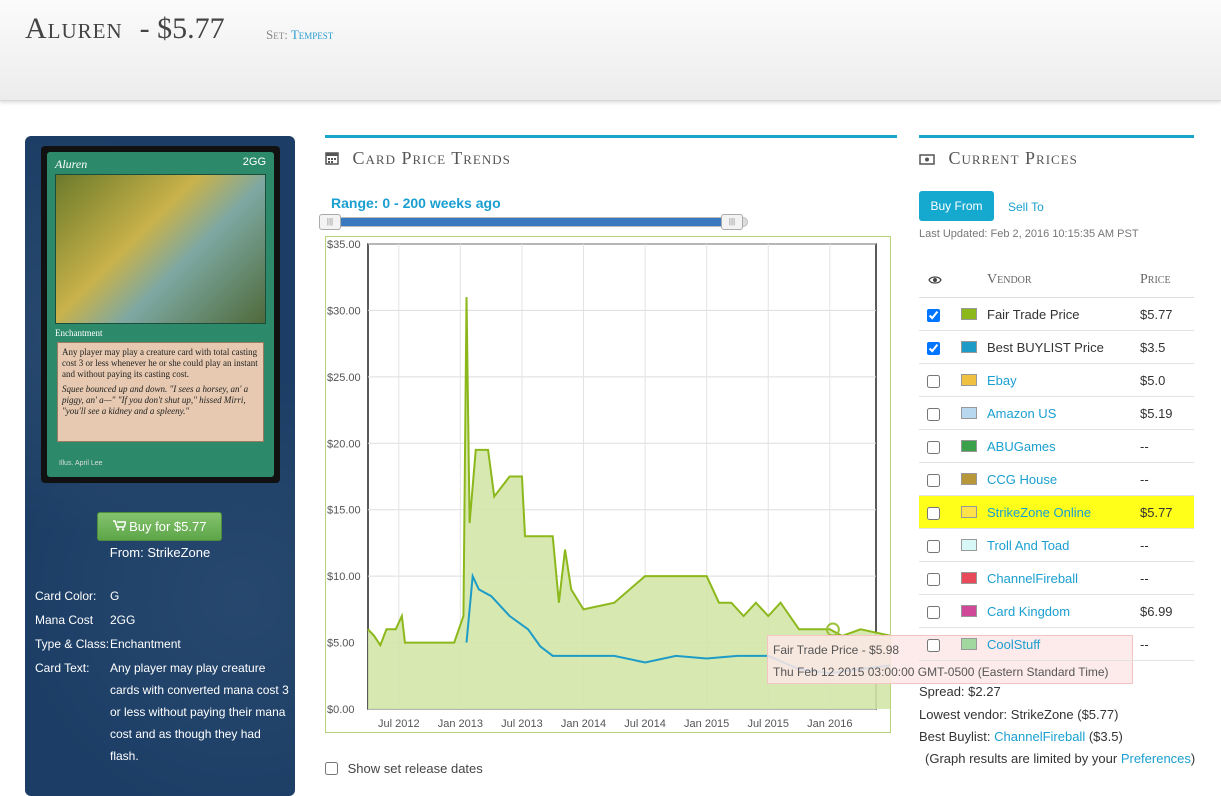  What do you see at coordinates (416, 203) in the screenshot?
I see `range-label: Range: 0 - 200 weeks ago` at bounding box center [416, 203].